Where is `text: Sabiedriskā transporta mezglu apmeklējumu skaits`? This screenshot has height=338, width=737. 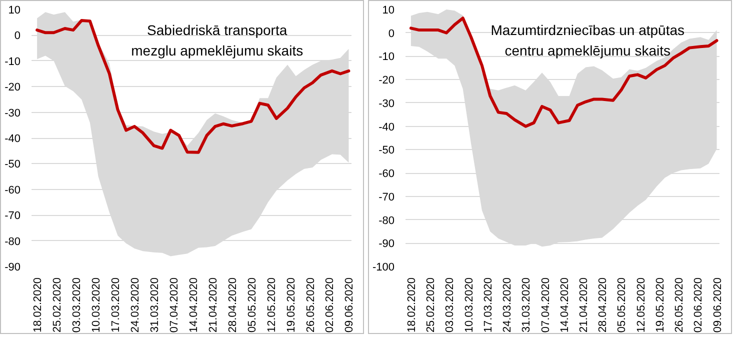 text: Sabiedriskā transporta mezglu apmeklējumu skaits is located at coordinates (217, 40).